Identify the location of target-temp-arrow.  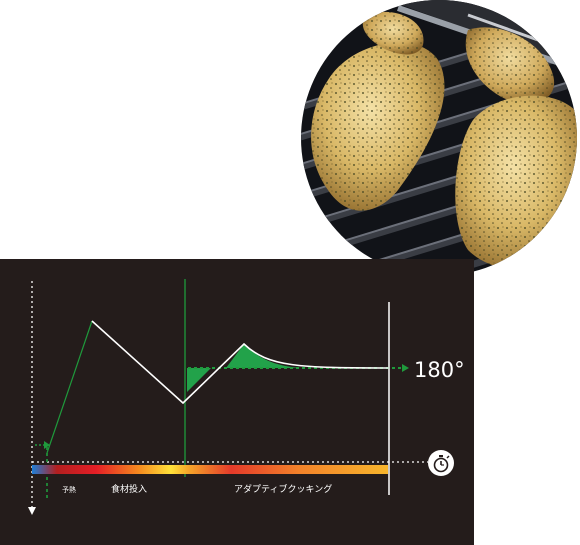
(405, 368).